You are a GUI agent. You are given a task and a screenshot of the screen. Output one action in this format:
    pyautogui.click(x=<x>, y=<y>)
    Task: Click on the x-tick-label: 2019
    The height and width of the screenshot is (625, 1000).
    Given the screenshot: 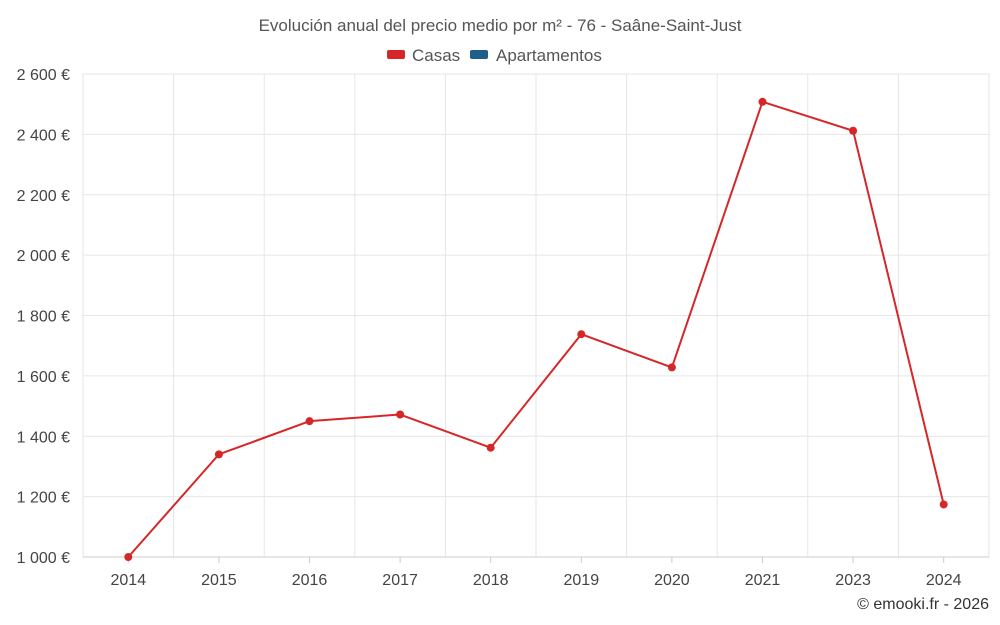 What is the action you would take?
    pyautogui.click(x=582, y=580)
    